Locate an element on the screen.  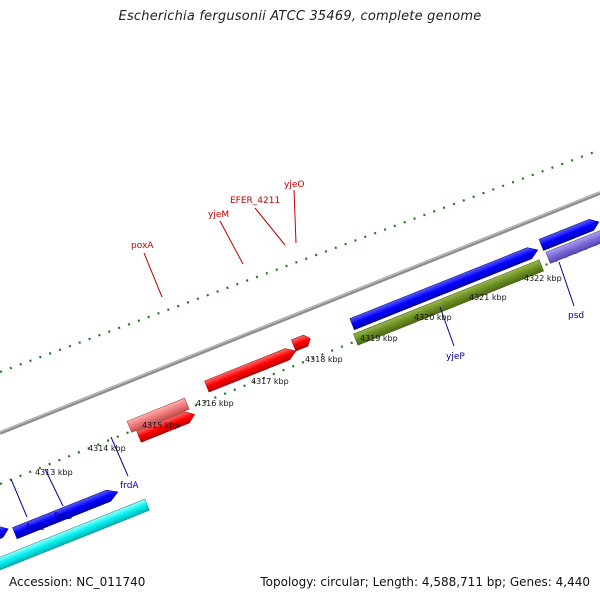
kbp-label: 4322 kbp is located at coordinates (543, 278).